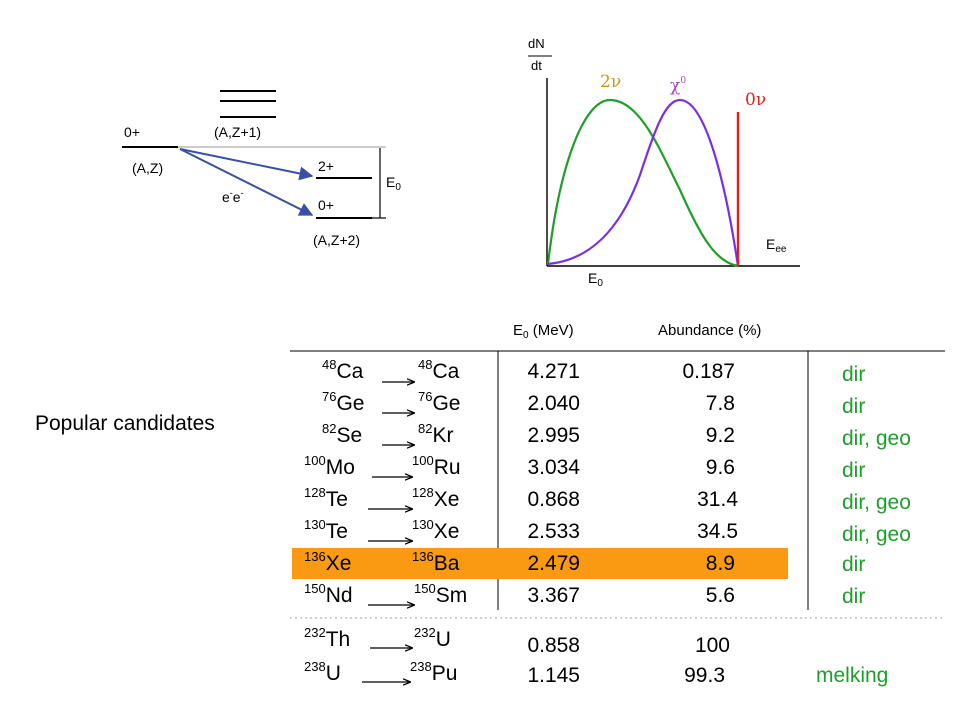 This screenshot has height=720, width=960. I want to click on from-nucleus: 150Nd, so click(328, 594).